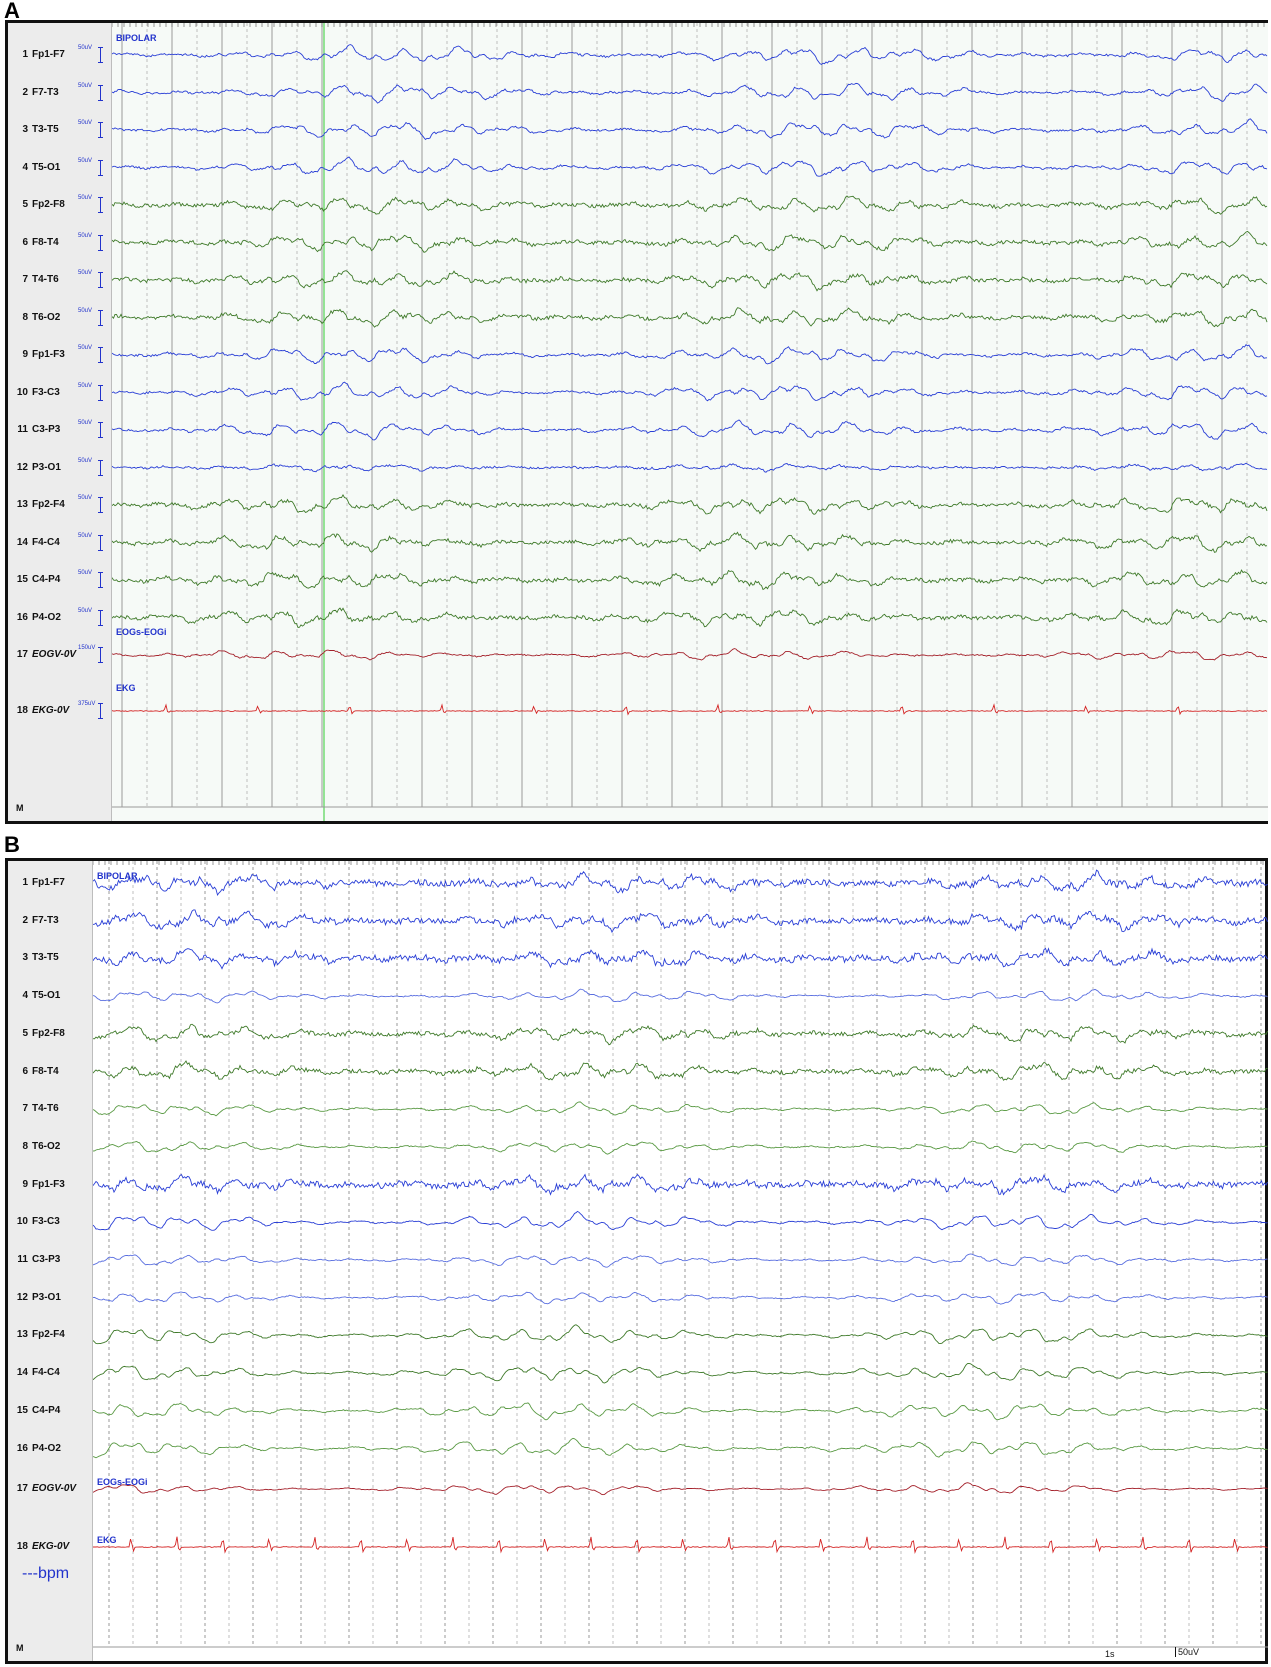 Image resolution: width=1271 pixels, height=1667 pixels. Describe the element at coordinates (22, 467) in the screenshot. I see `channel-number: 12` at that location.